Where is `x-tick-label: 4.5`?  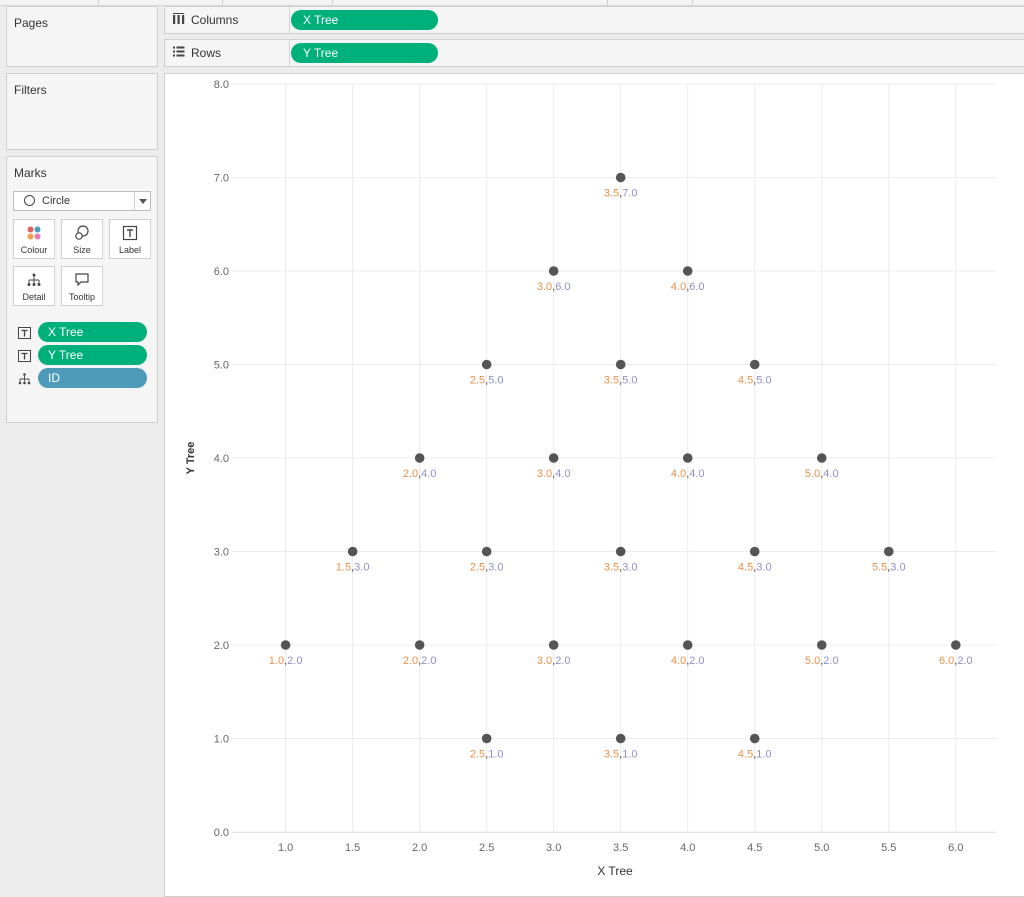
x-tick-label: 4.5 is located at coordinates (754, 848).